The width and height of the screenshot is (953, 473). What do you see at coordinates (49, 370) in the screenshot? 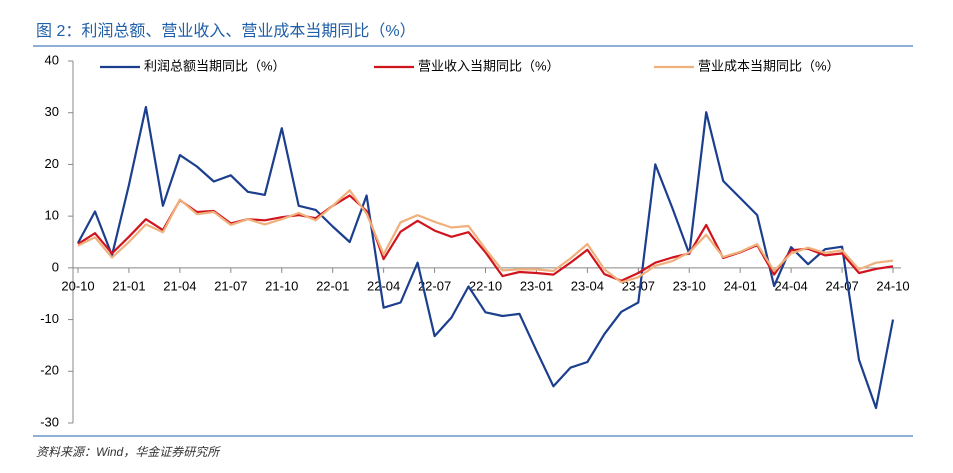
I see `y-tick-label: -20` at bounding box center [49, 370].